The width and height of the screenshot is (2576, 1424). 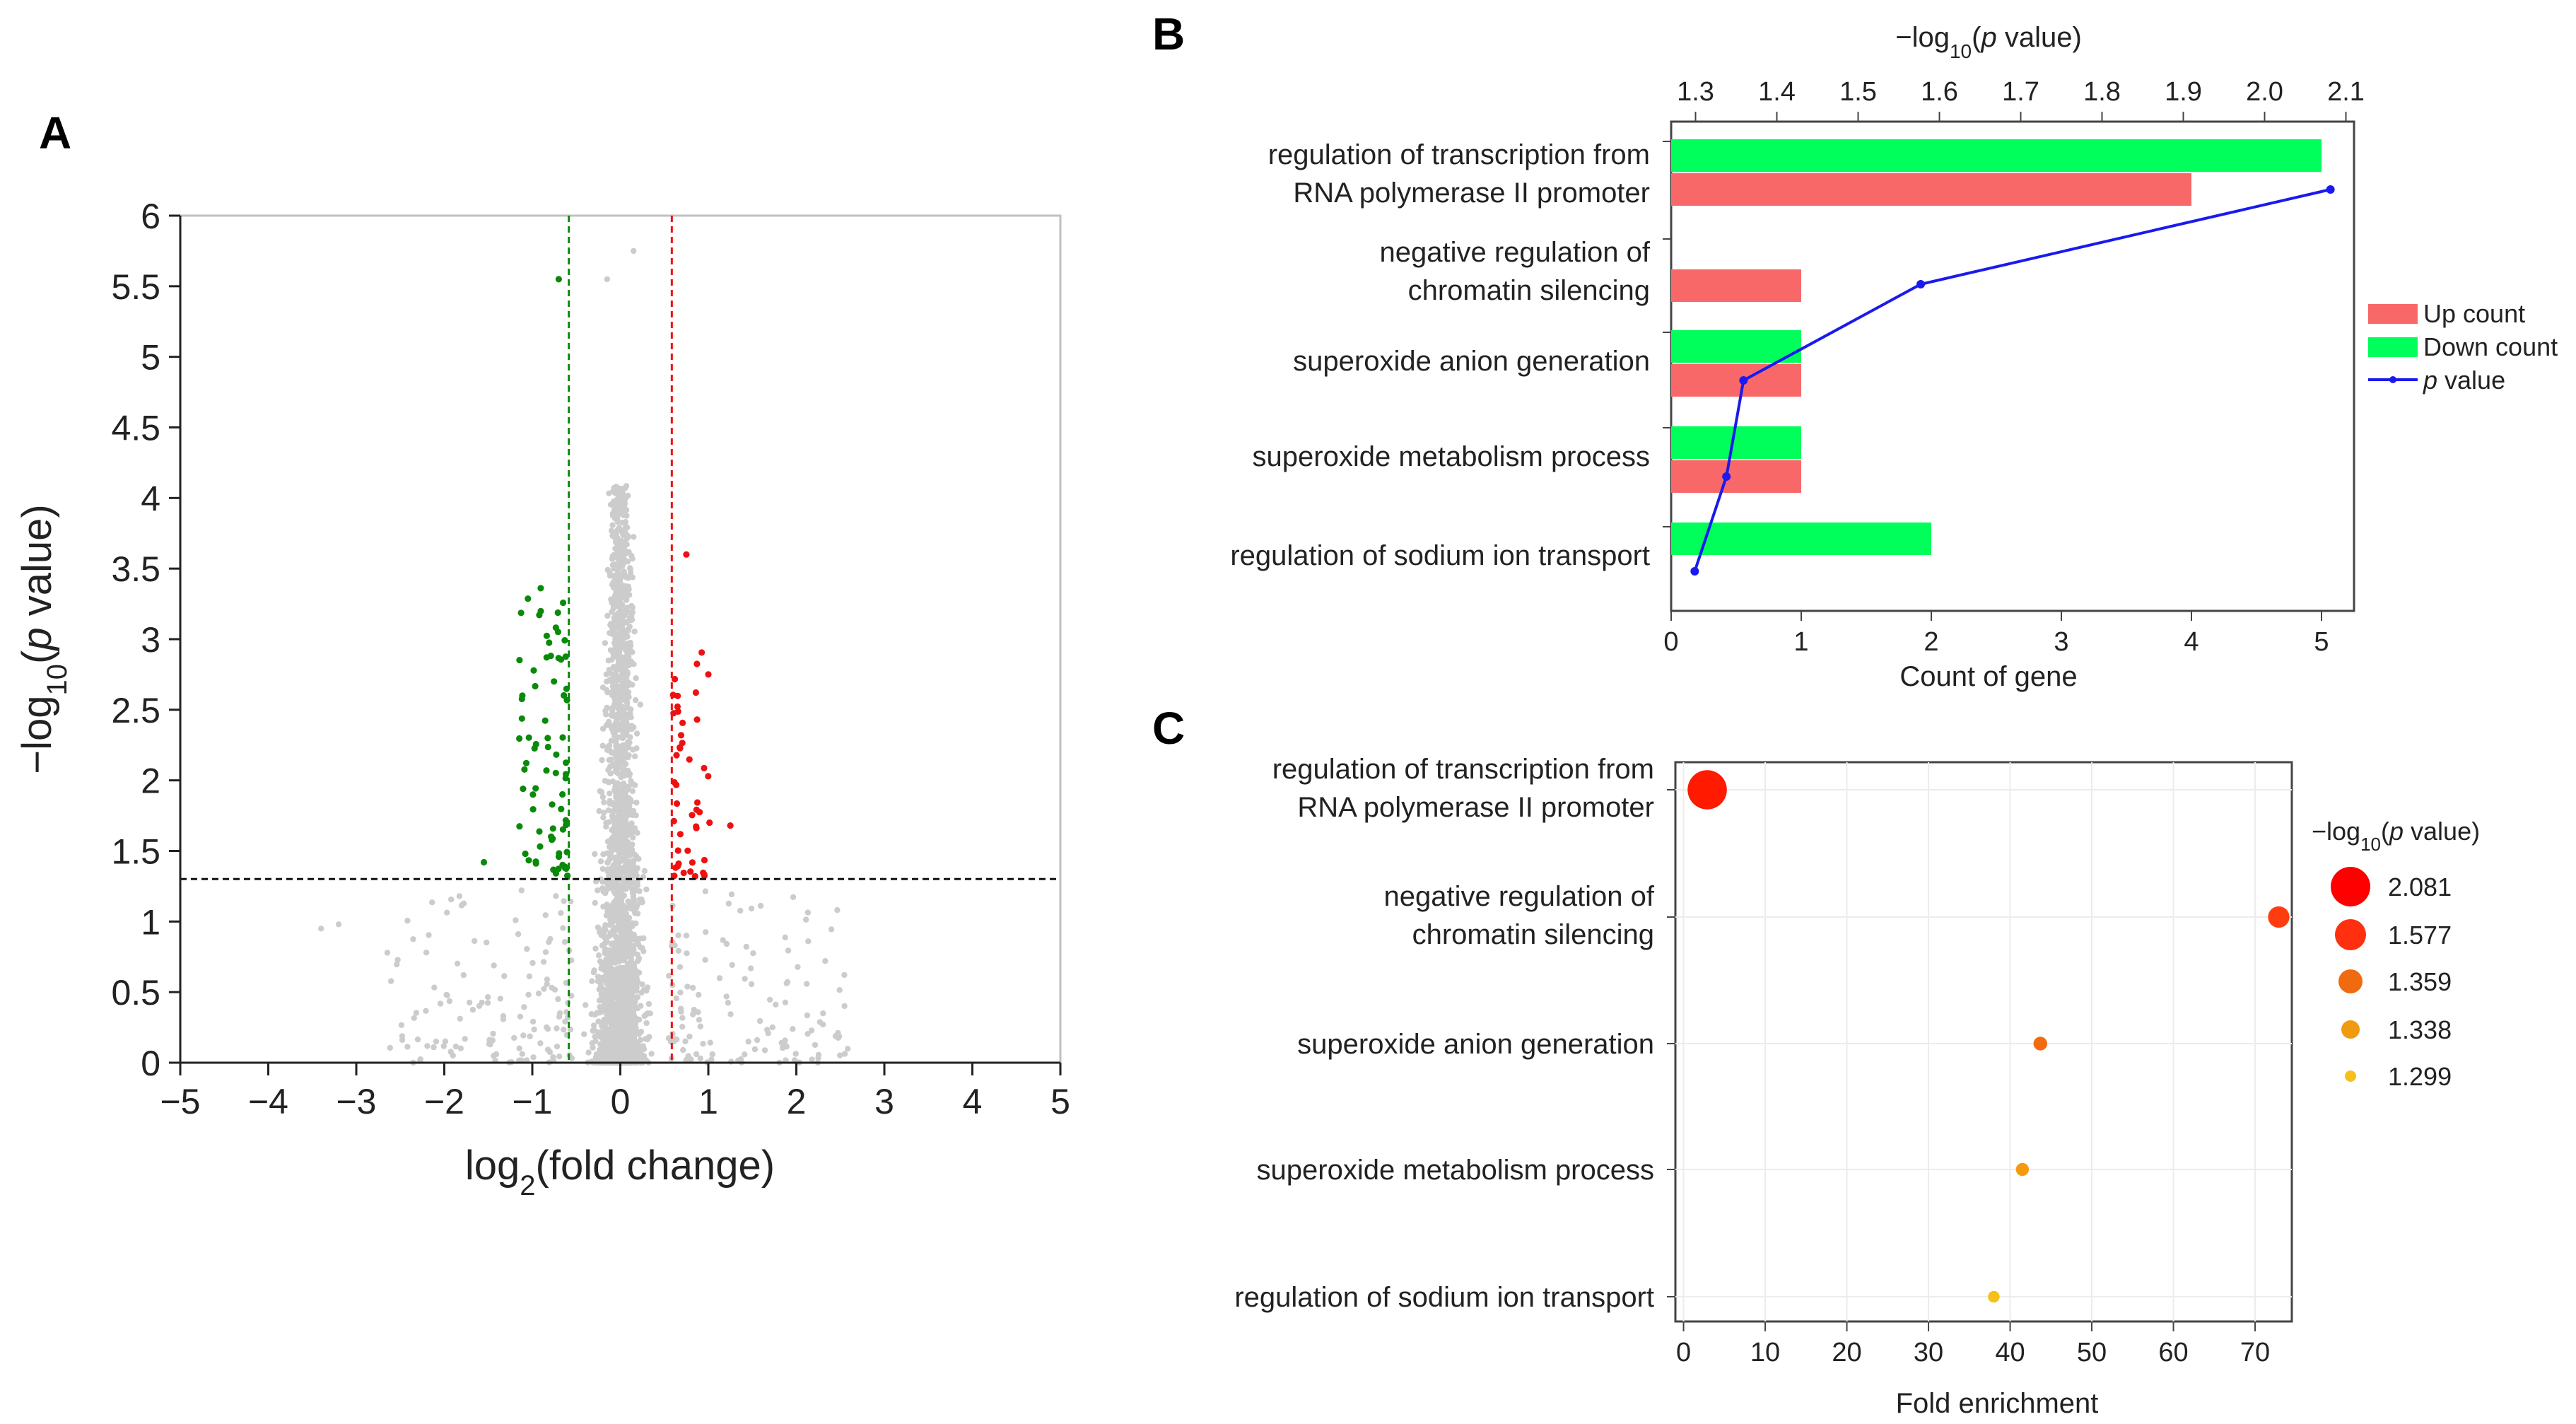 What do you see at coordinates (621, 1101) in the screenshot?
I see `volcano-x-tick-label: 0` at bounding box center [621, 1101].